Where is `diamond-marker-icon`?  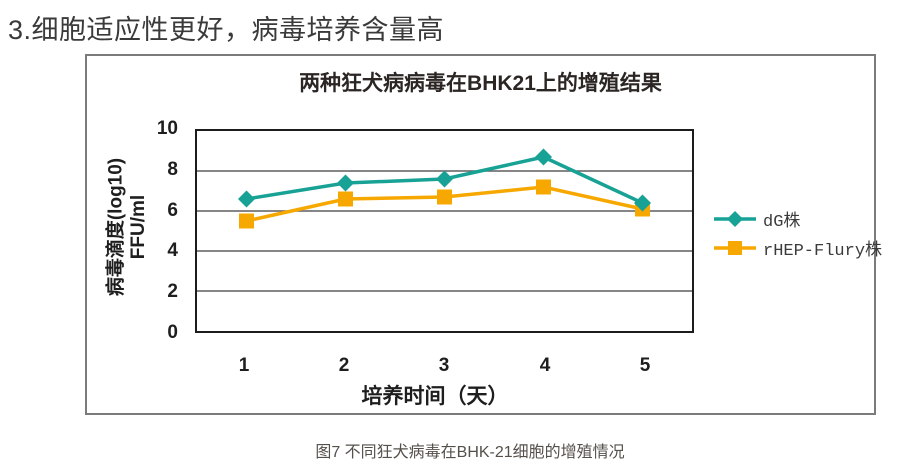
diamond-marker-icon is located at coordinates (735, 219).